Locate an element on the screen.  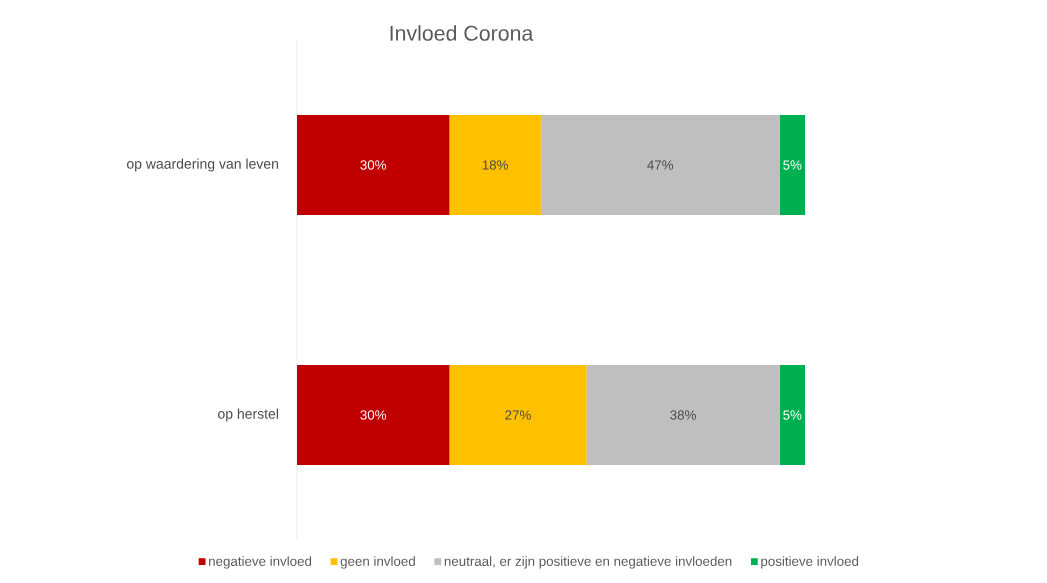
legend-label: neutraal, er zijn positieve en negatieve invloeden is located at coordinates (588, 562).